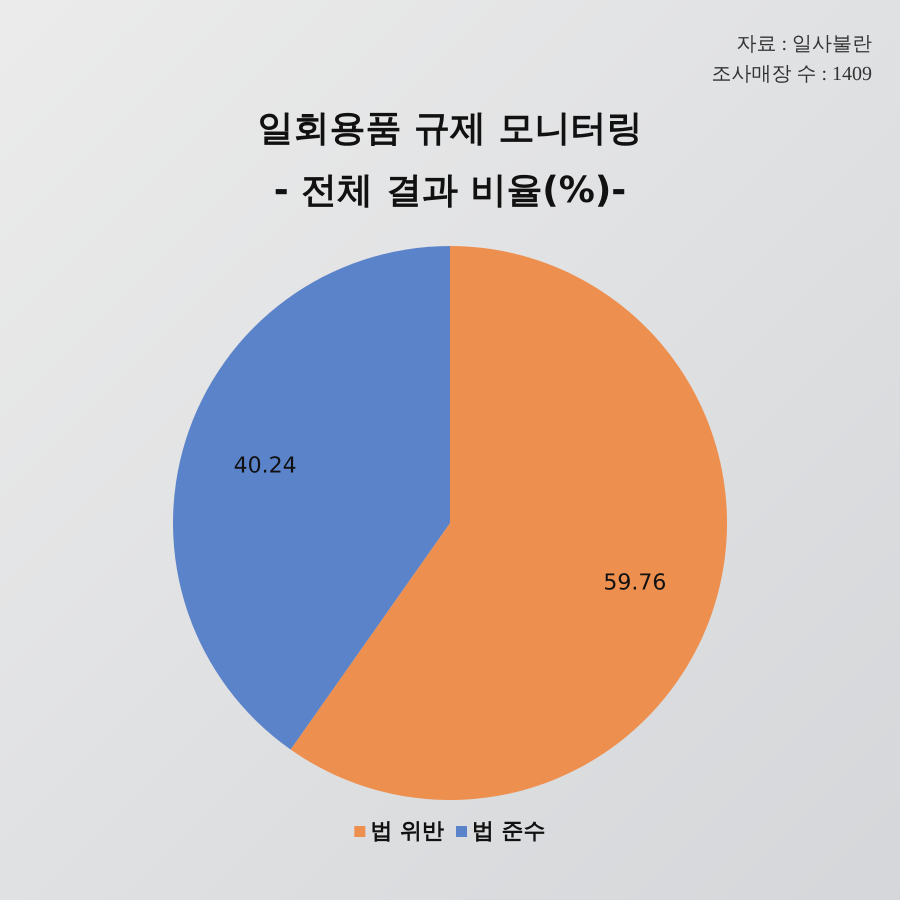 The image size is (900, 900). I want to click on legend-label: 법 위반, so click(407, 831).